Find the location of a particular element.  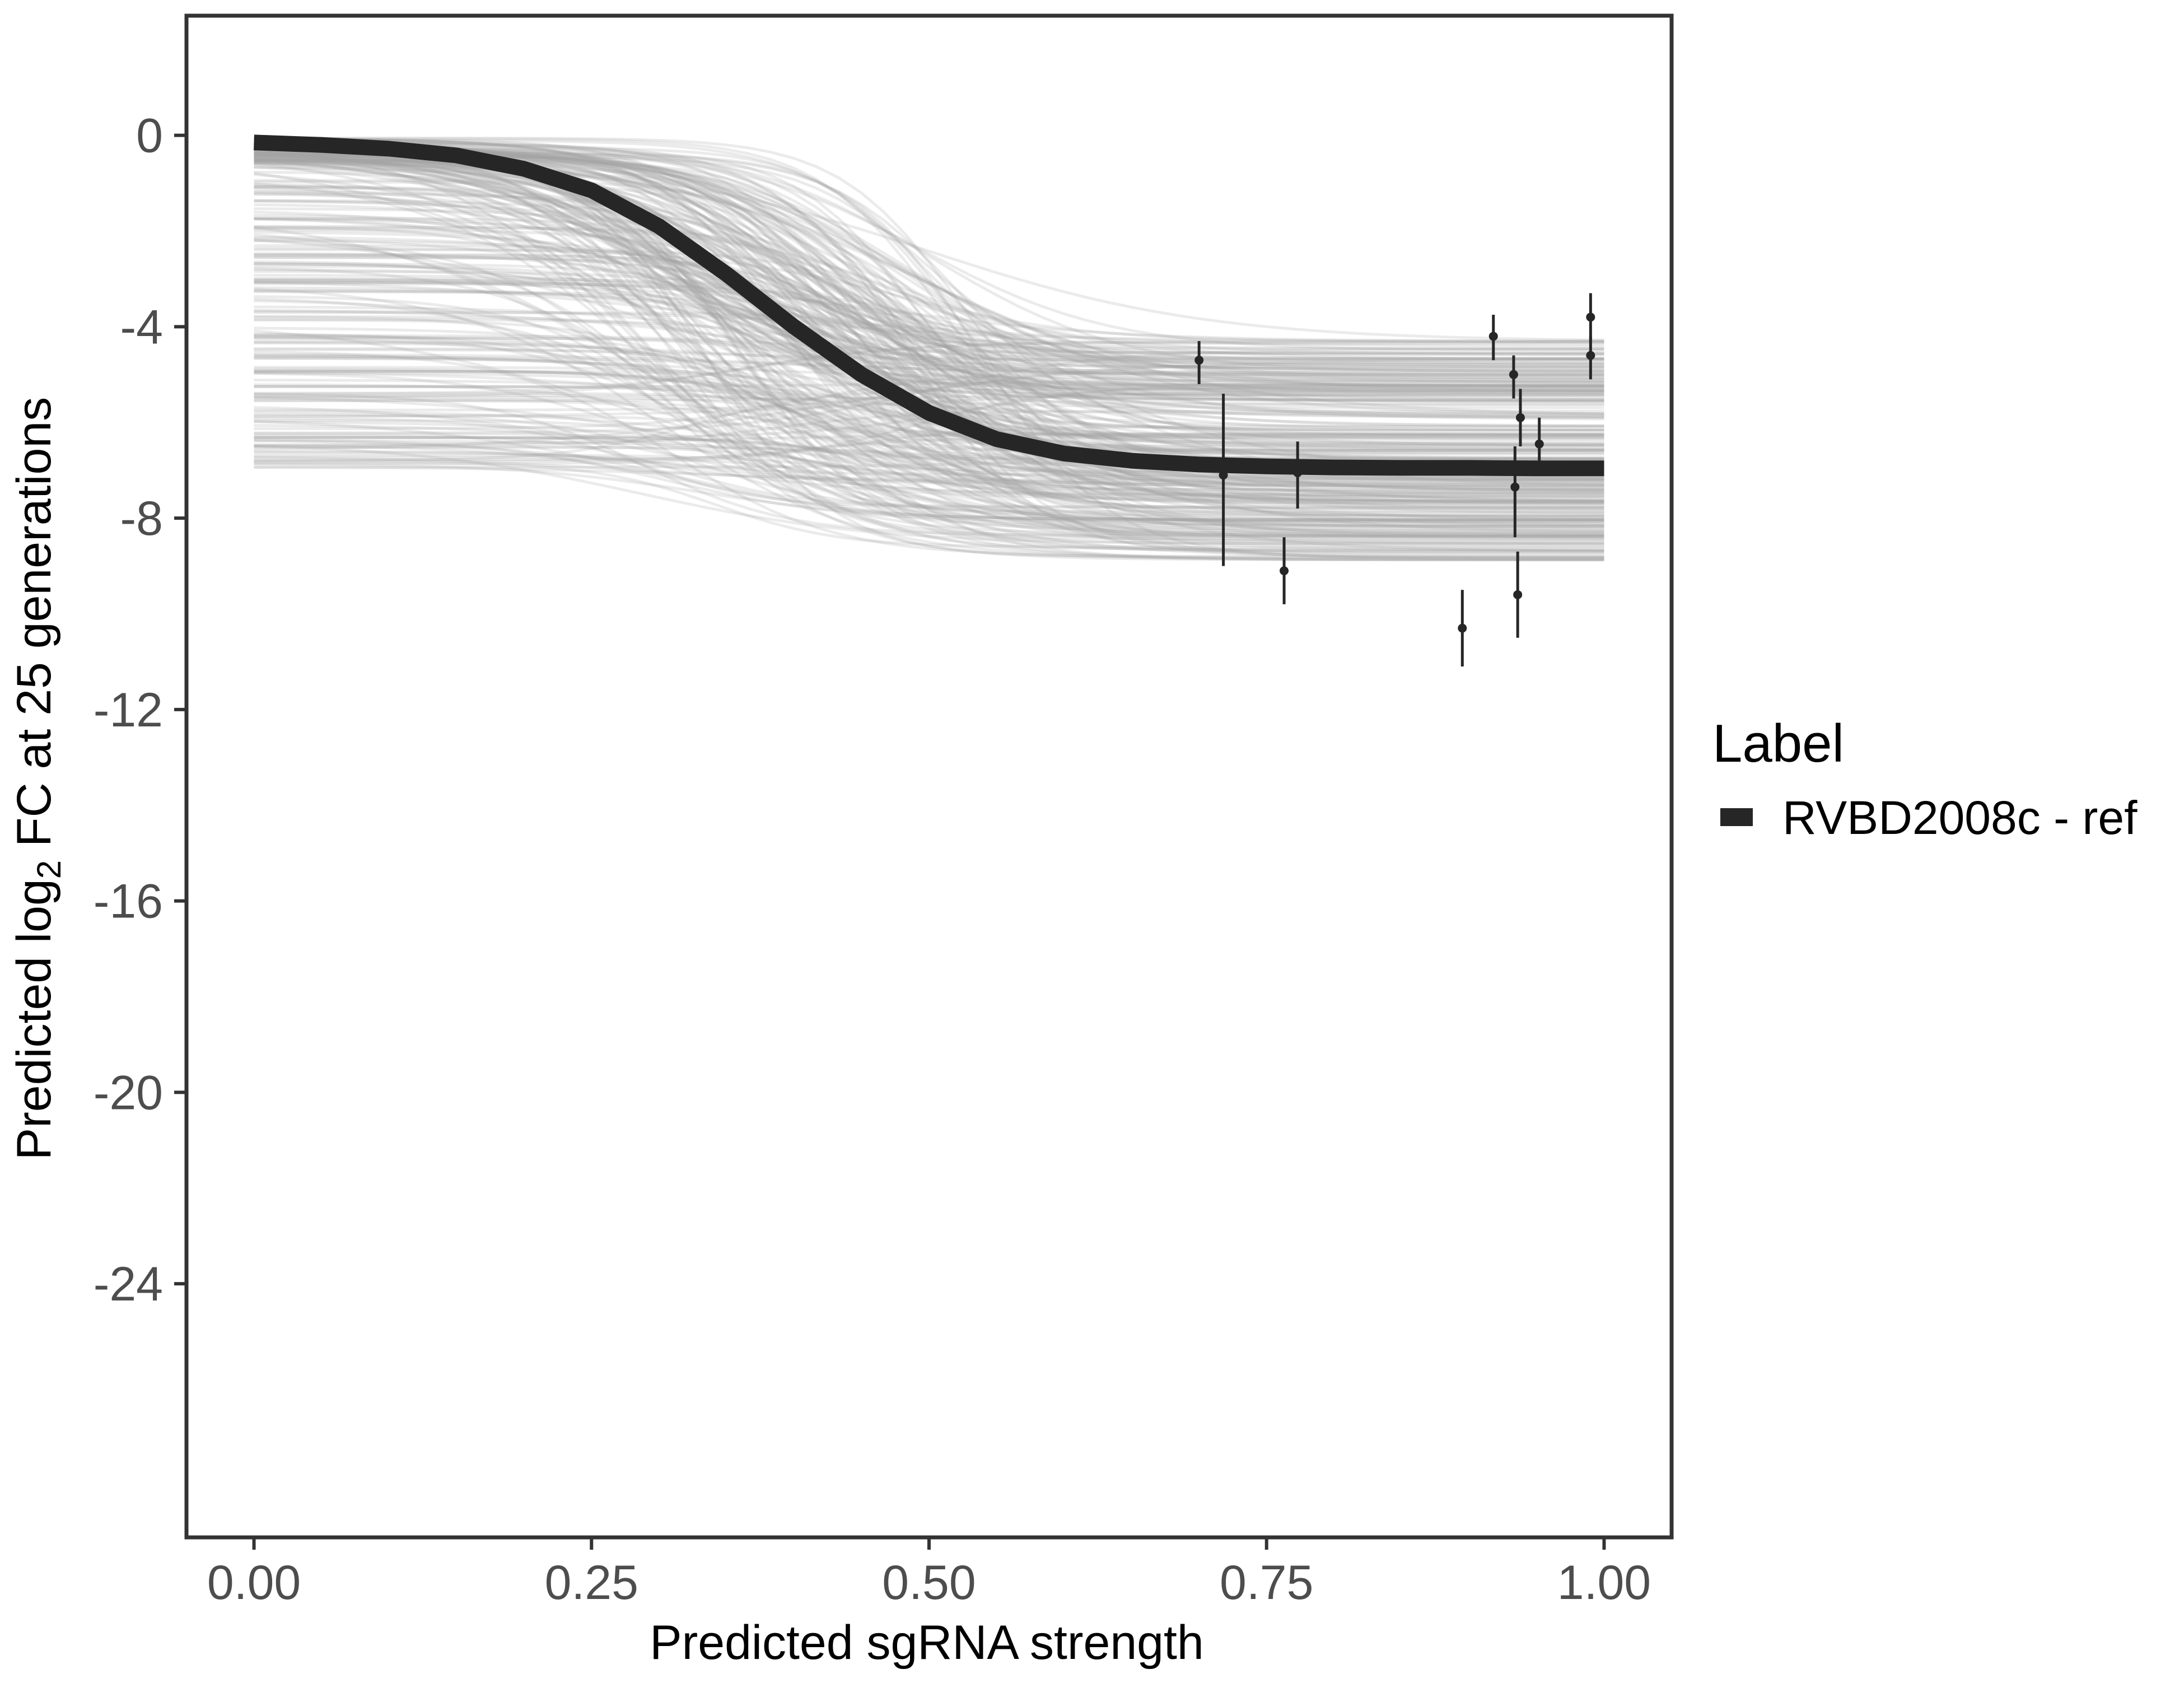

y-tick-label: -16 is located at coordinates (129, 902).